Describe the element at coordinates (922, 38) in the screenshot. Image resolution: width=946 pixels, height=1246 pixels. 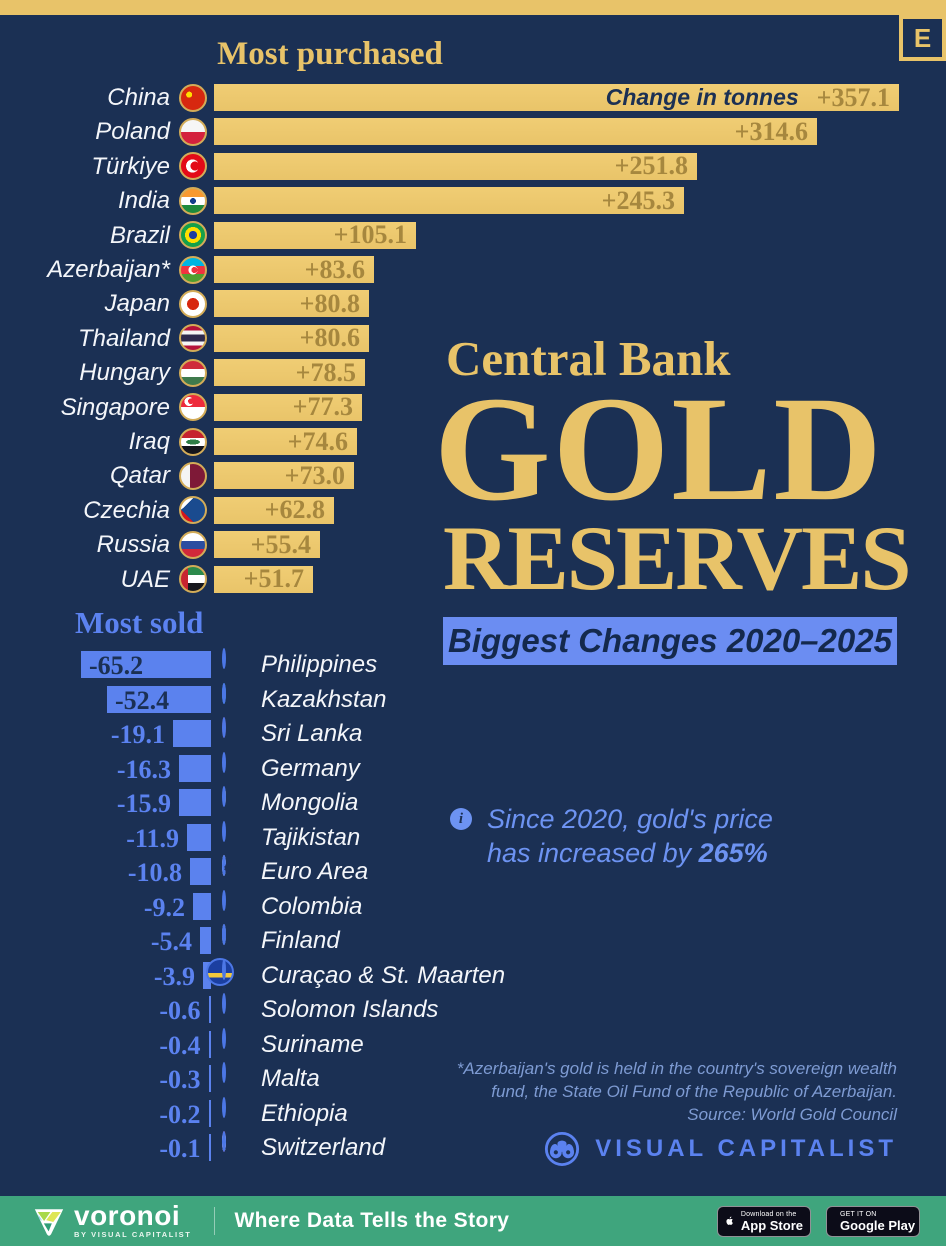
I see `series-badge: E` at that location.